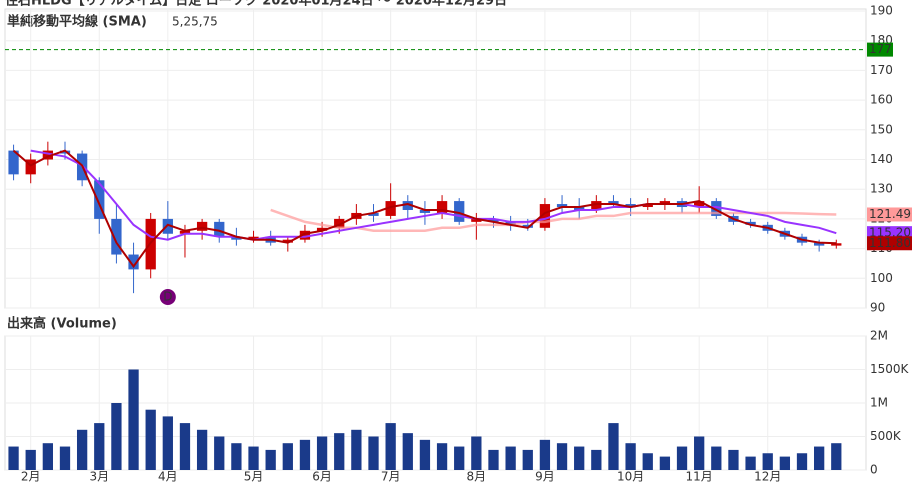 This screenshot has width=922, height=483. What do you see at coordinates (890, 369) in the screenshot?
I see `y-tick-label: 1500K` at bounding box center [890, 369].